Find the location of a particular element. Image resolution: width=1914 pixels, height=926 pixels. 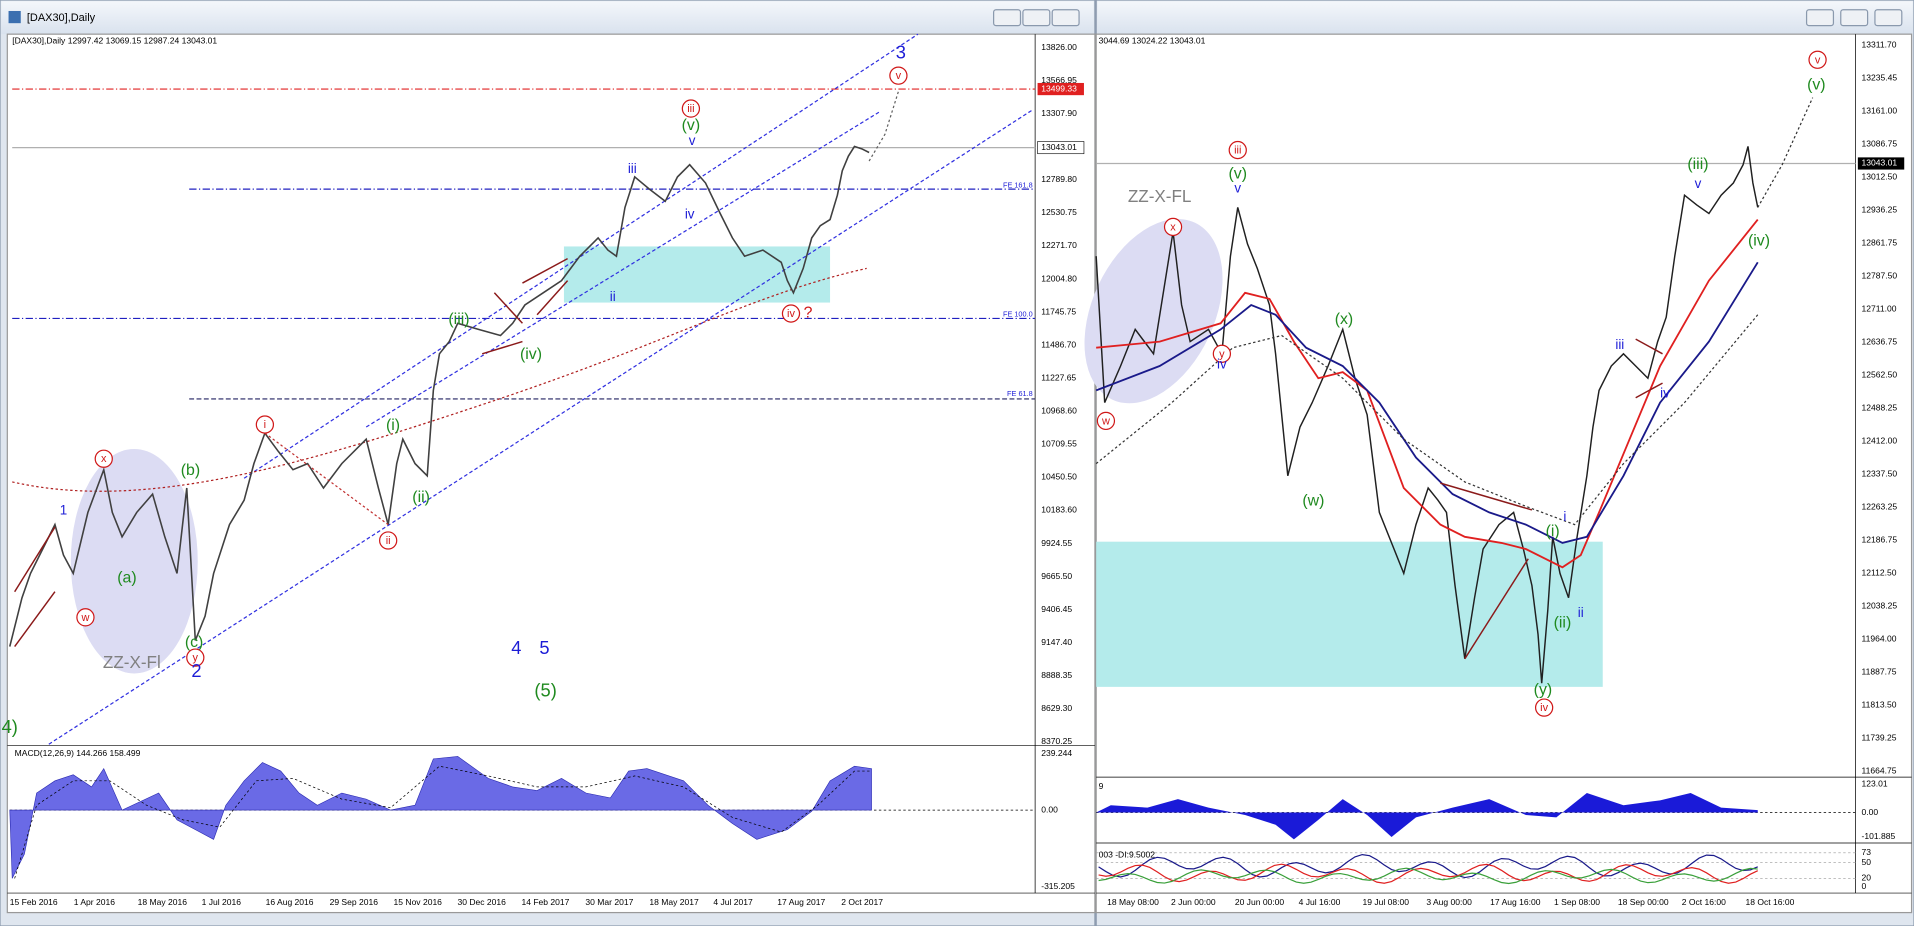

price-label: 10450.50 is located at coordinates (1059, 477).